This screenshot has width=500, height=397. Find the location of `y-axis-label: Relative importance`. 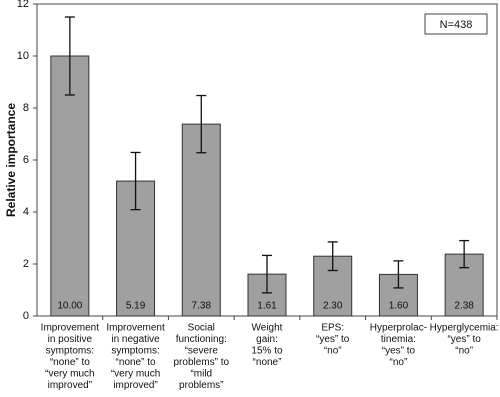

y-axis-label: Relative importance is located at coordinates (11, 160).